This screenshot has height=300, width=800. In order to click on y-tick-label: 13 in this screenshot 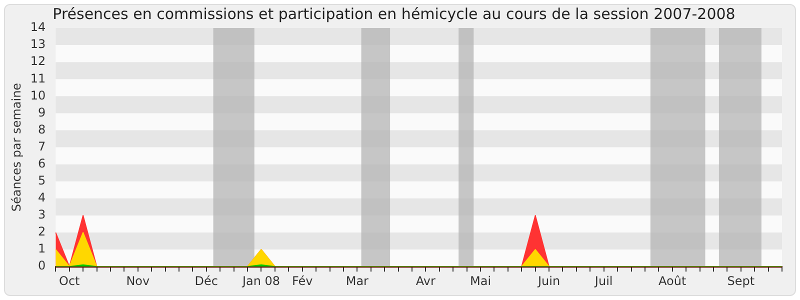, I will do `click(38, 44)`.